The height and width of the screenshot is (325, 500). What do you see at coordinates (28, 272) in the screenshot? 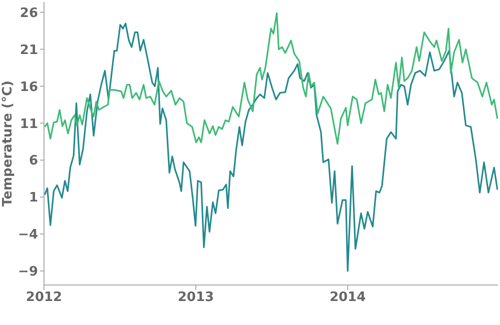
I see `y-tick-label: −9` at bounding box center [28, 272].